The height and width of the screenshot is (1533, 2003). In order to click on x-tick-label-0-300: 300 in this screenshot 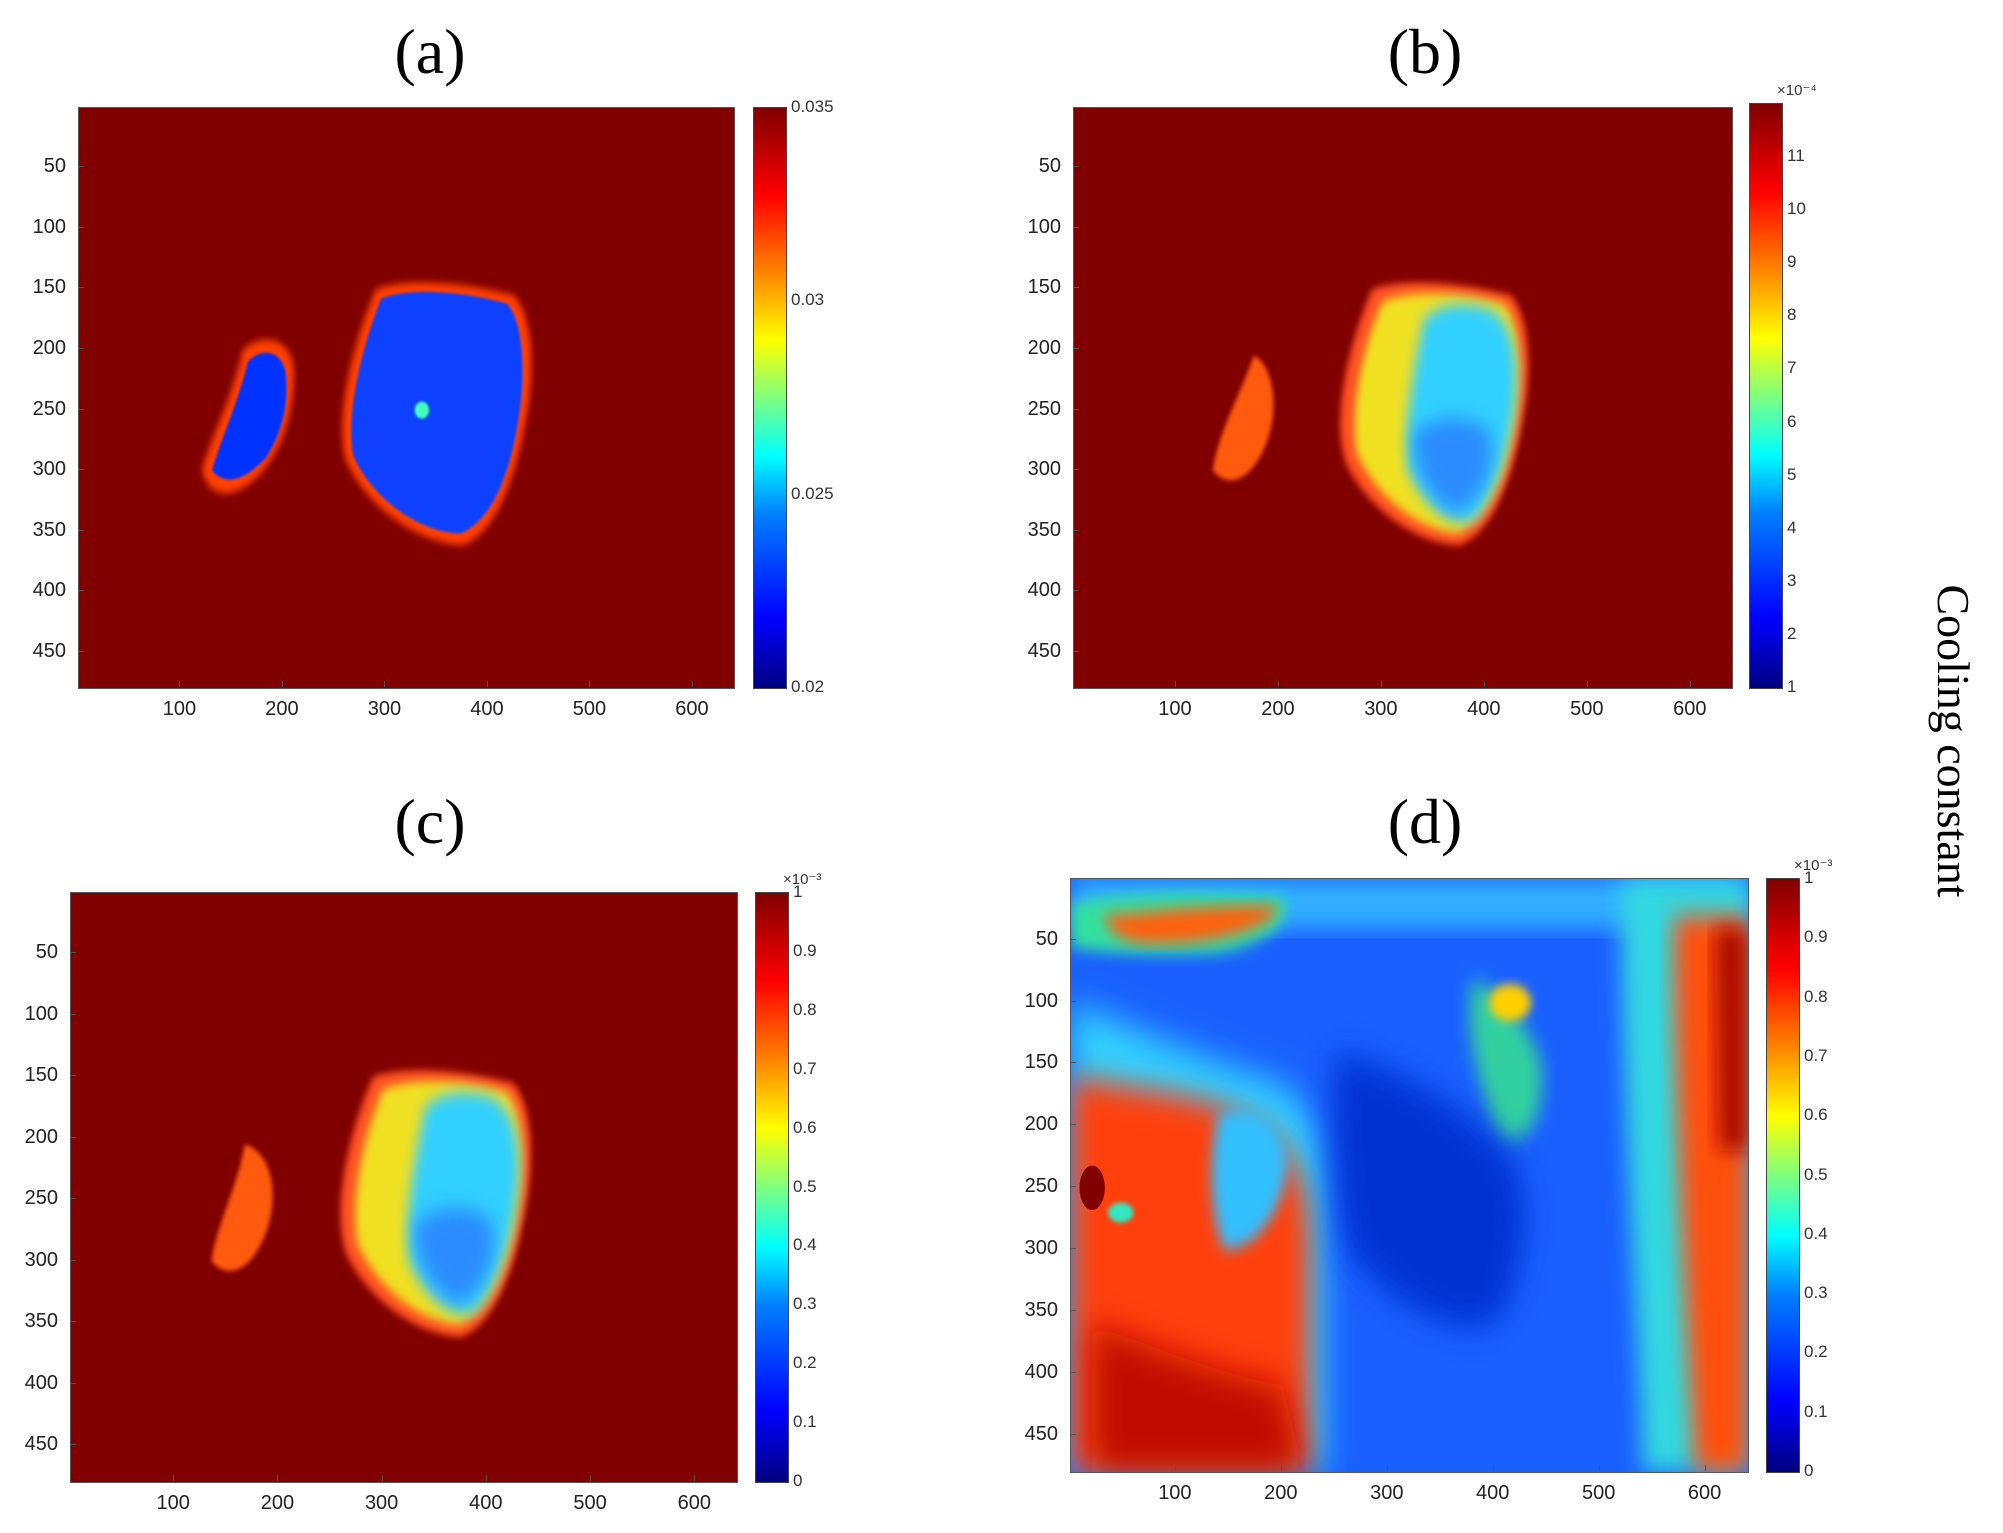, I will do `click(384, 709)`.